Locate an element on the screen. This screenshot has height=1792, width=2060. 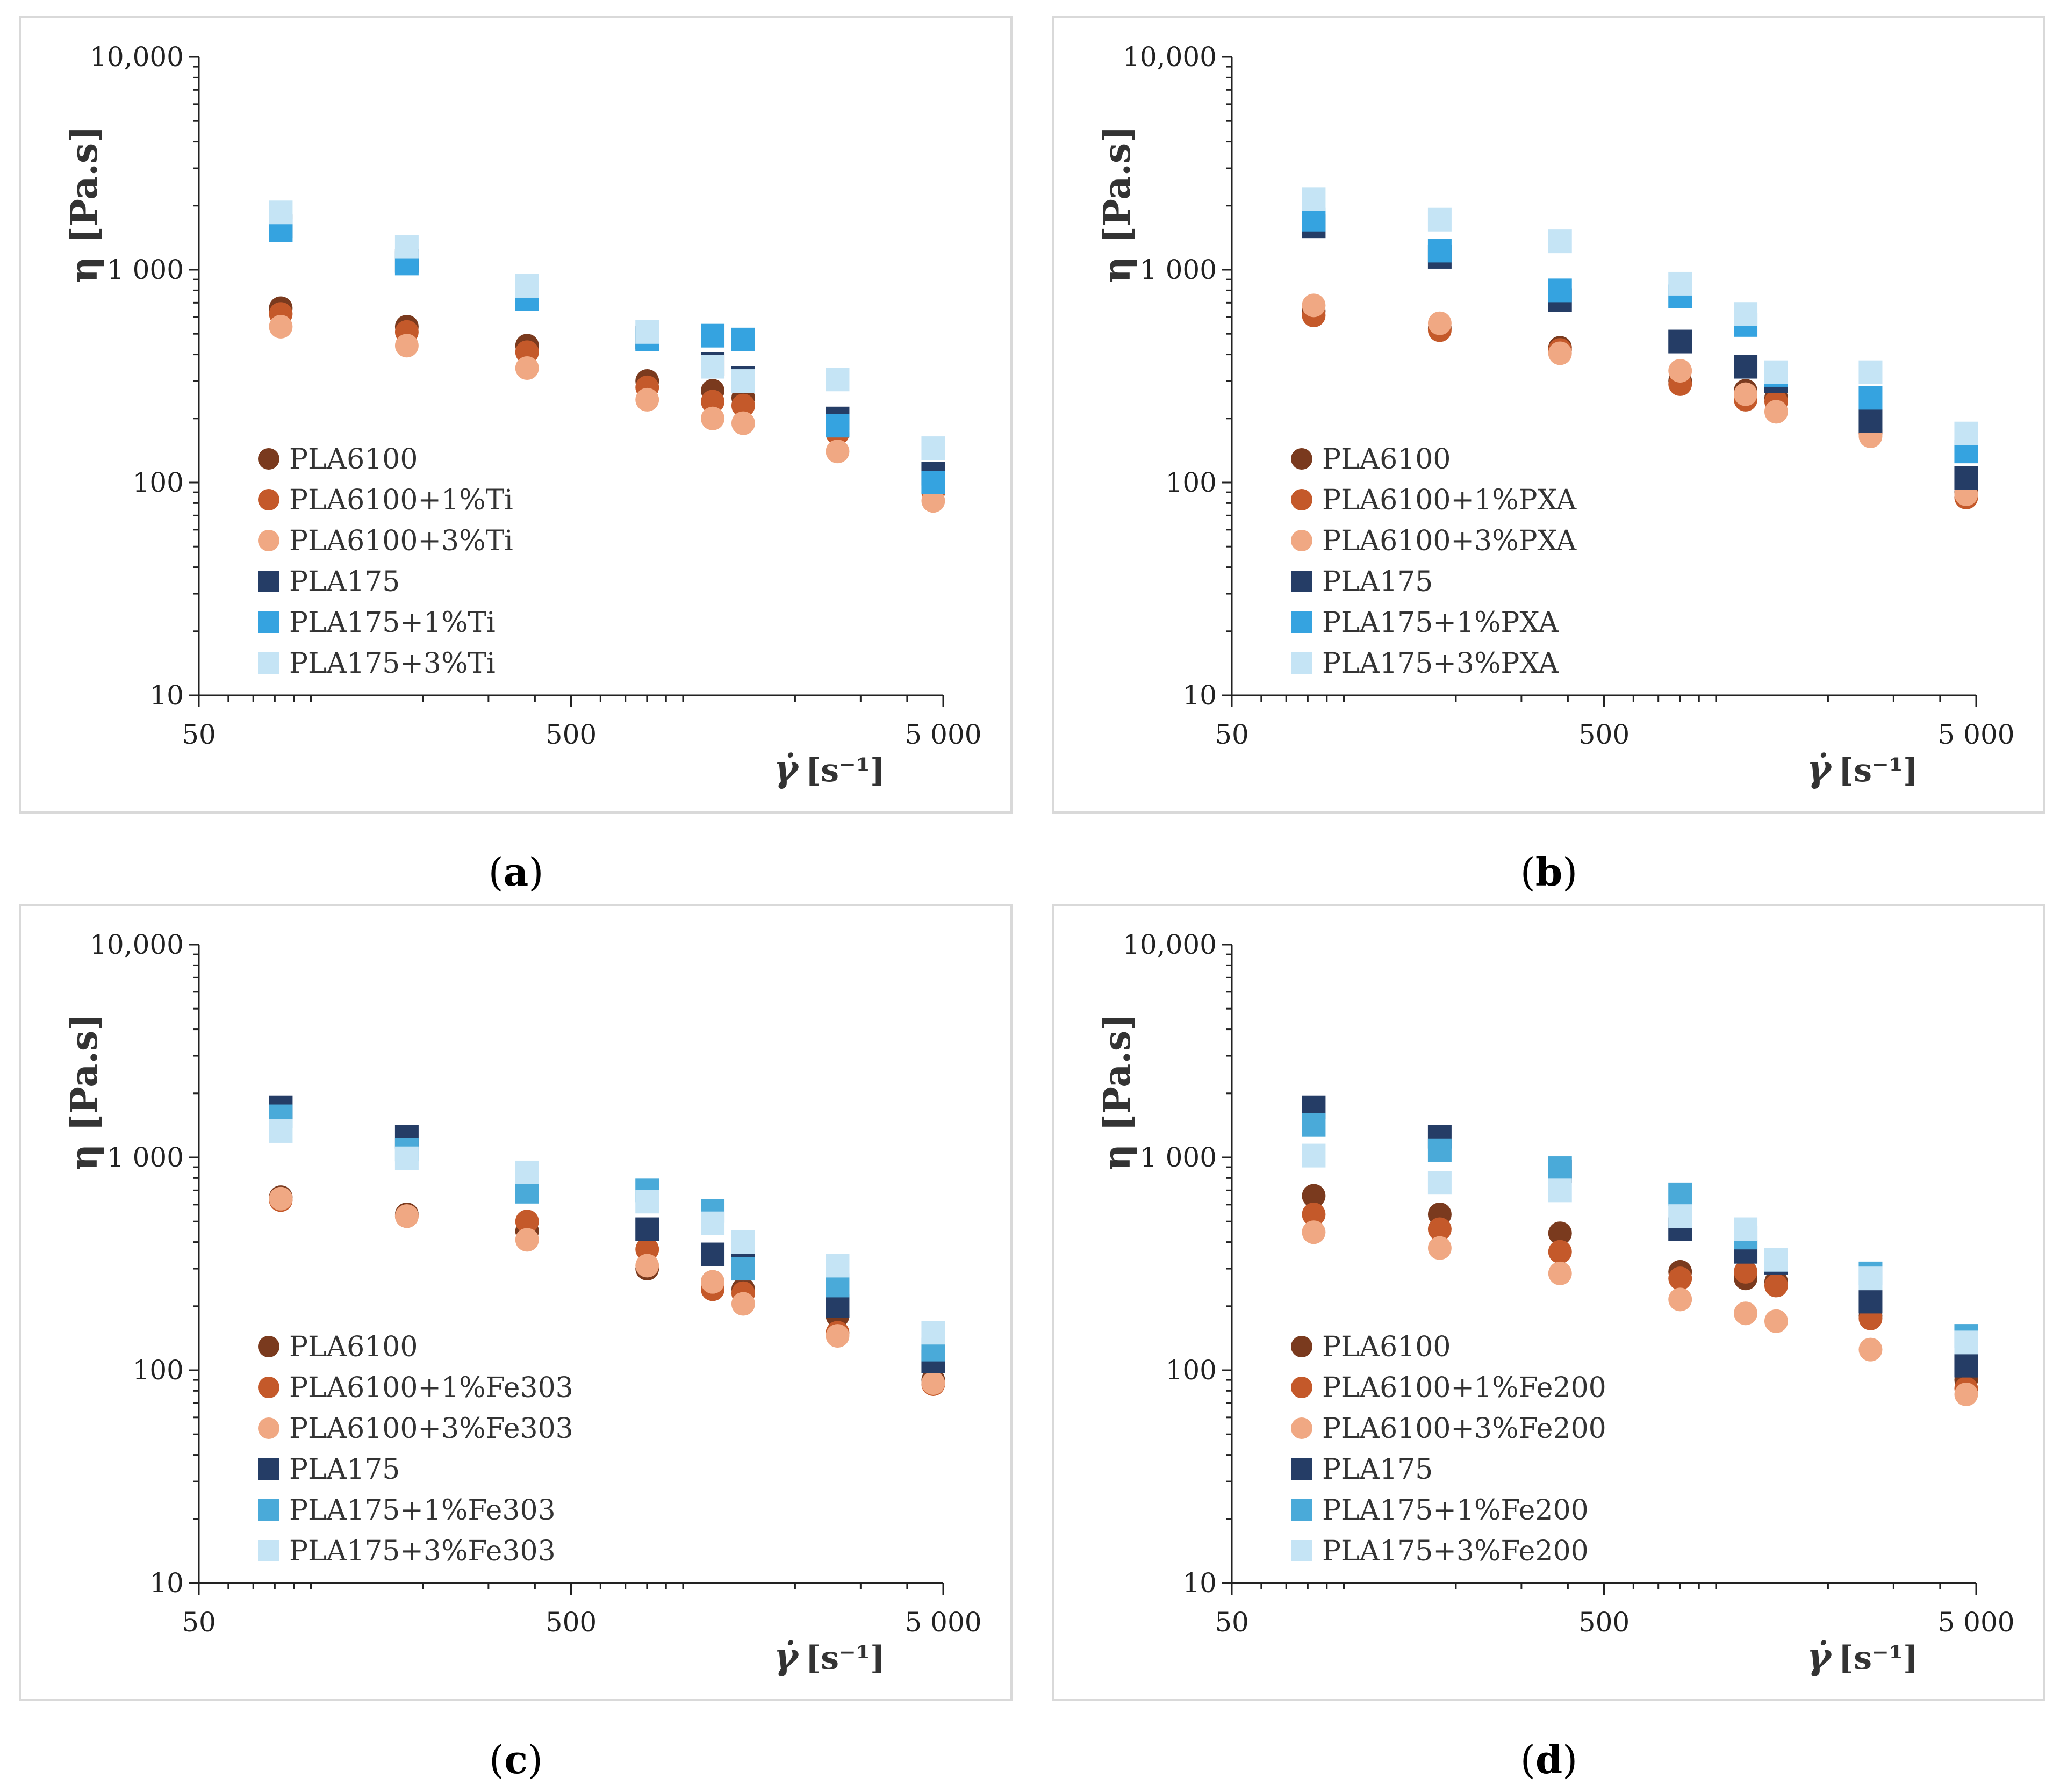
x-axis-symbol: γ̇ is located at coordinates (787, 768).